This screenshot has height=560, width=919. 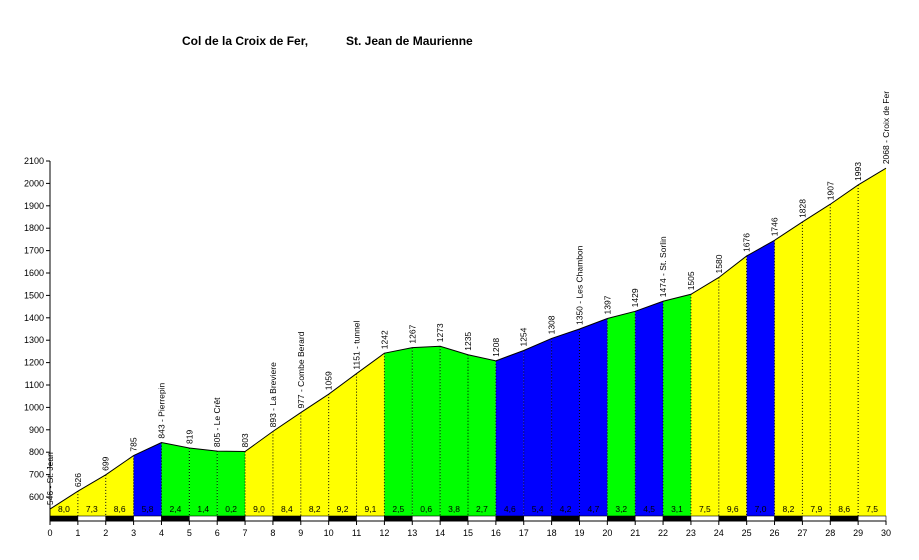 What do you see at coordinates (175, 509) in the screenshot?
I see `grade-label: 2,4` at bounding box center [175, 509].